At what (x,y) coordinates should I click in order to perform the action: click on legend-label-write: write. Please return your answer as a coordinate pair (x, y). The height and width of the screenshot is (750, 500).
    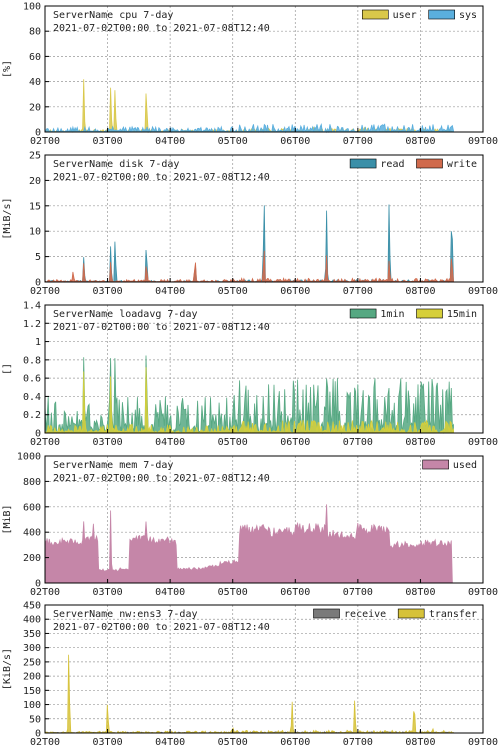
    Looking at the image, I should click on (462, 164).